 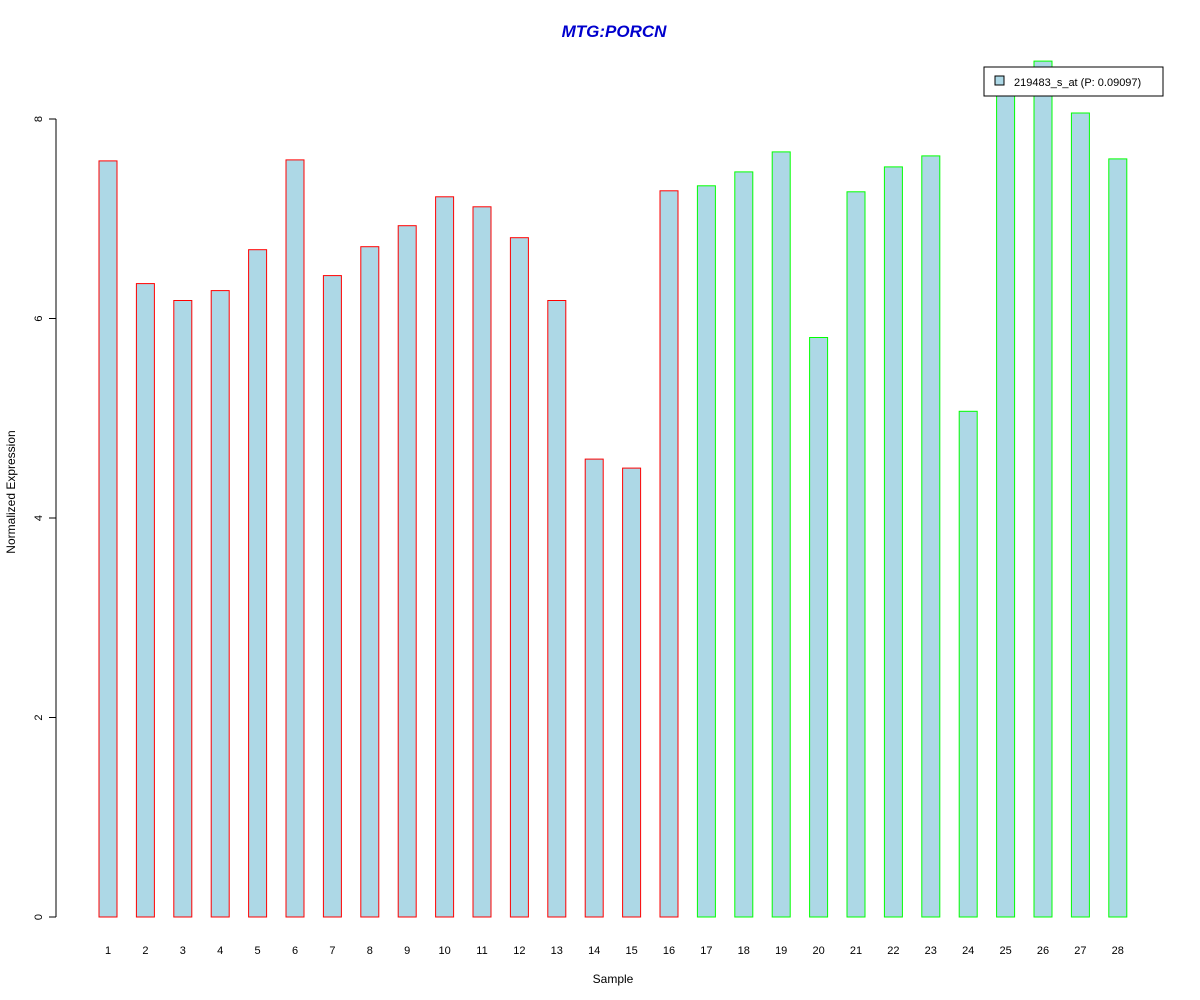 I want to click on x-tick-label: 26, so click(x=1043, y=951).